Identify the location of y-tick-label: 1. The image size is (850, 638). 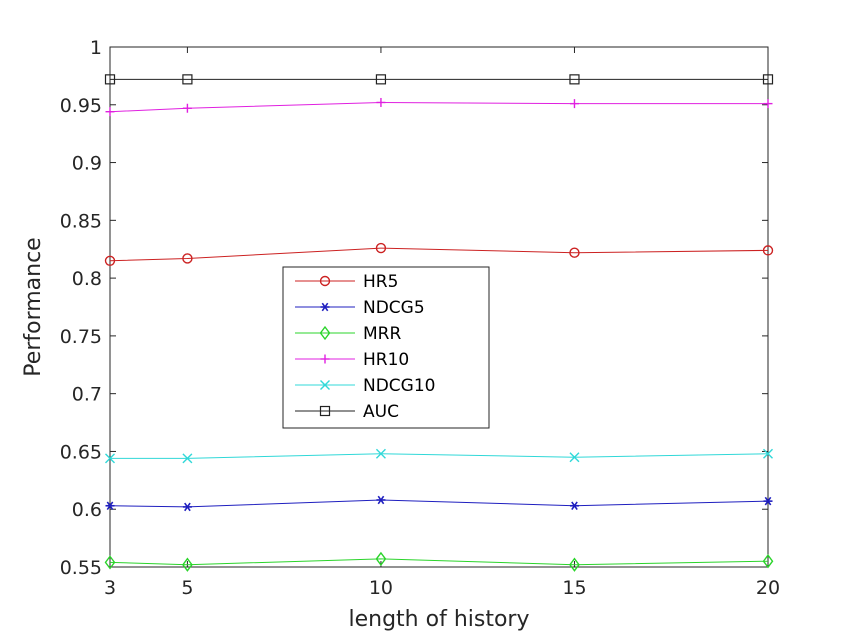
(96, 48).